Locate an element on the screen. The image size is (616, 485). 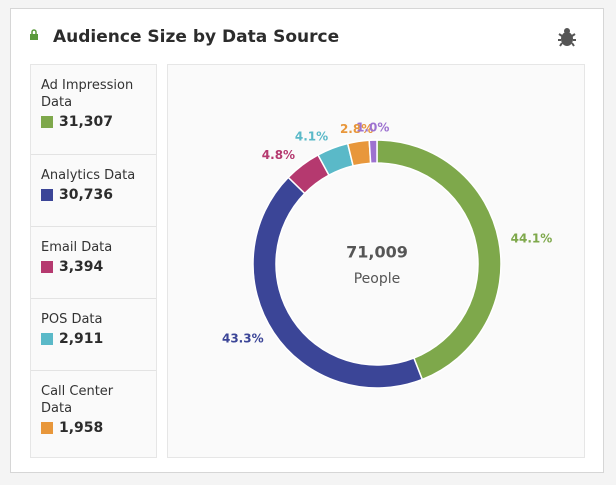
legend-item: Email Data 3,394 is located at coordinates (93, 263).